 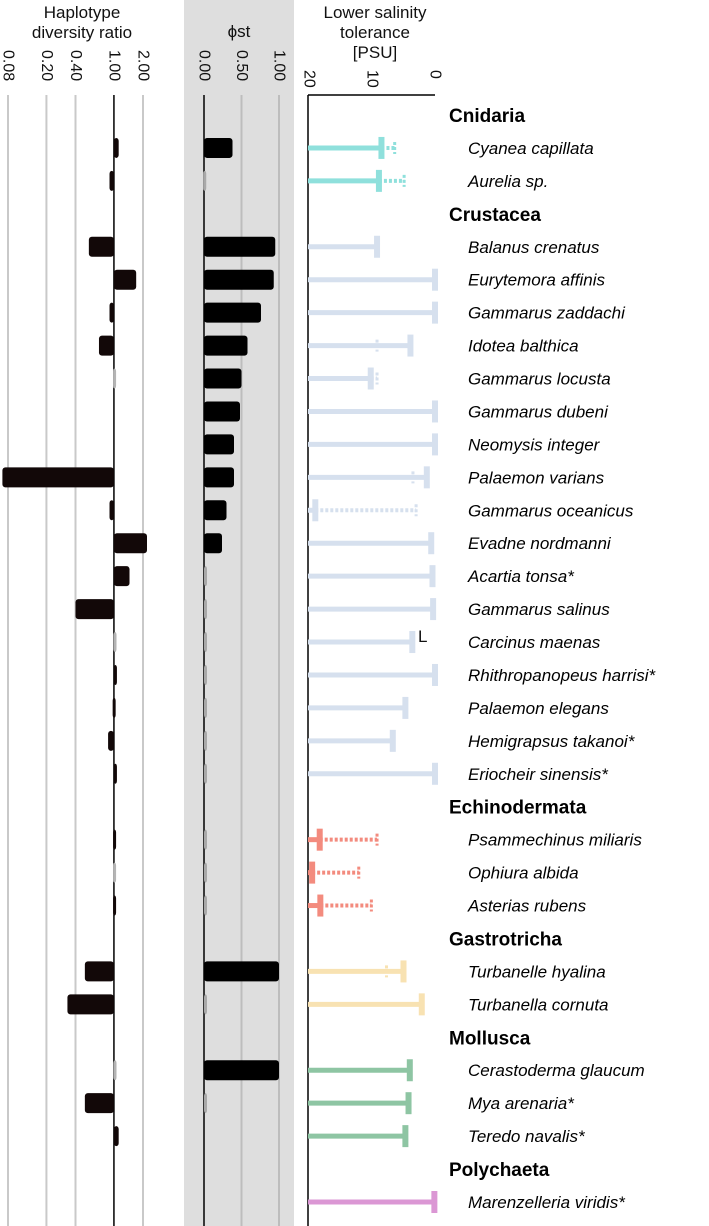 I want to click on species-label: Hemigrapsus takanoi*, so click(x=552, y=741).